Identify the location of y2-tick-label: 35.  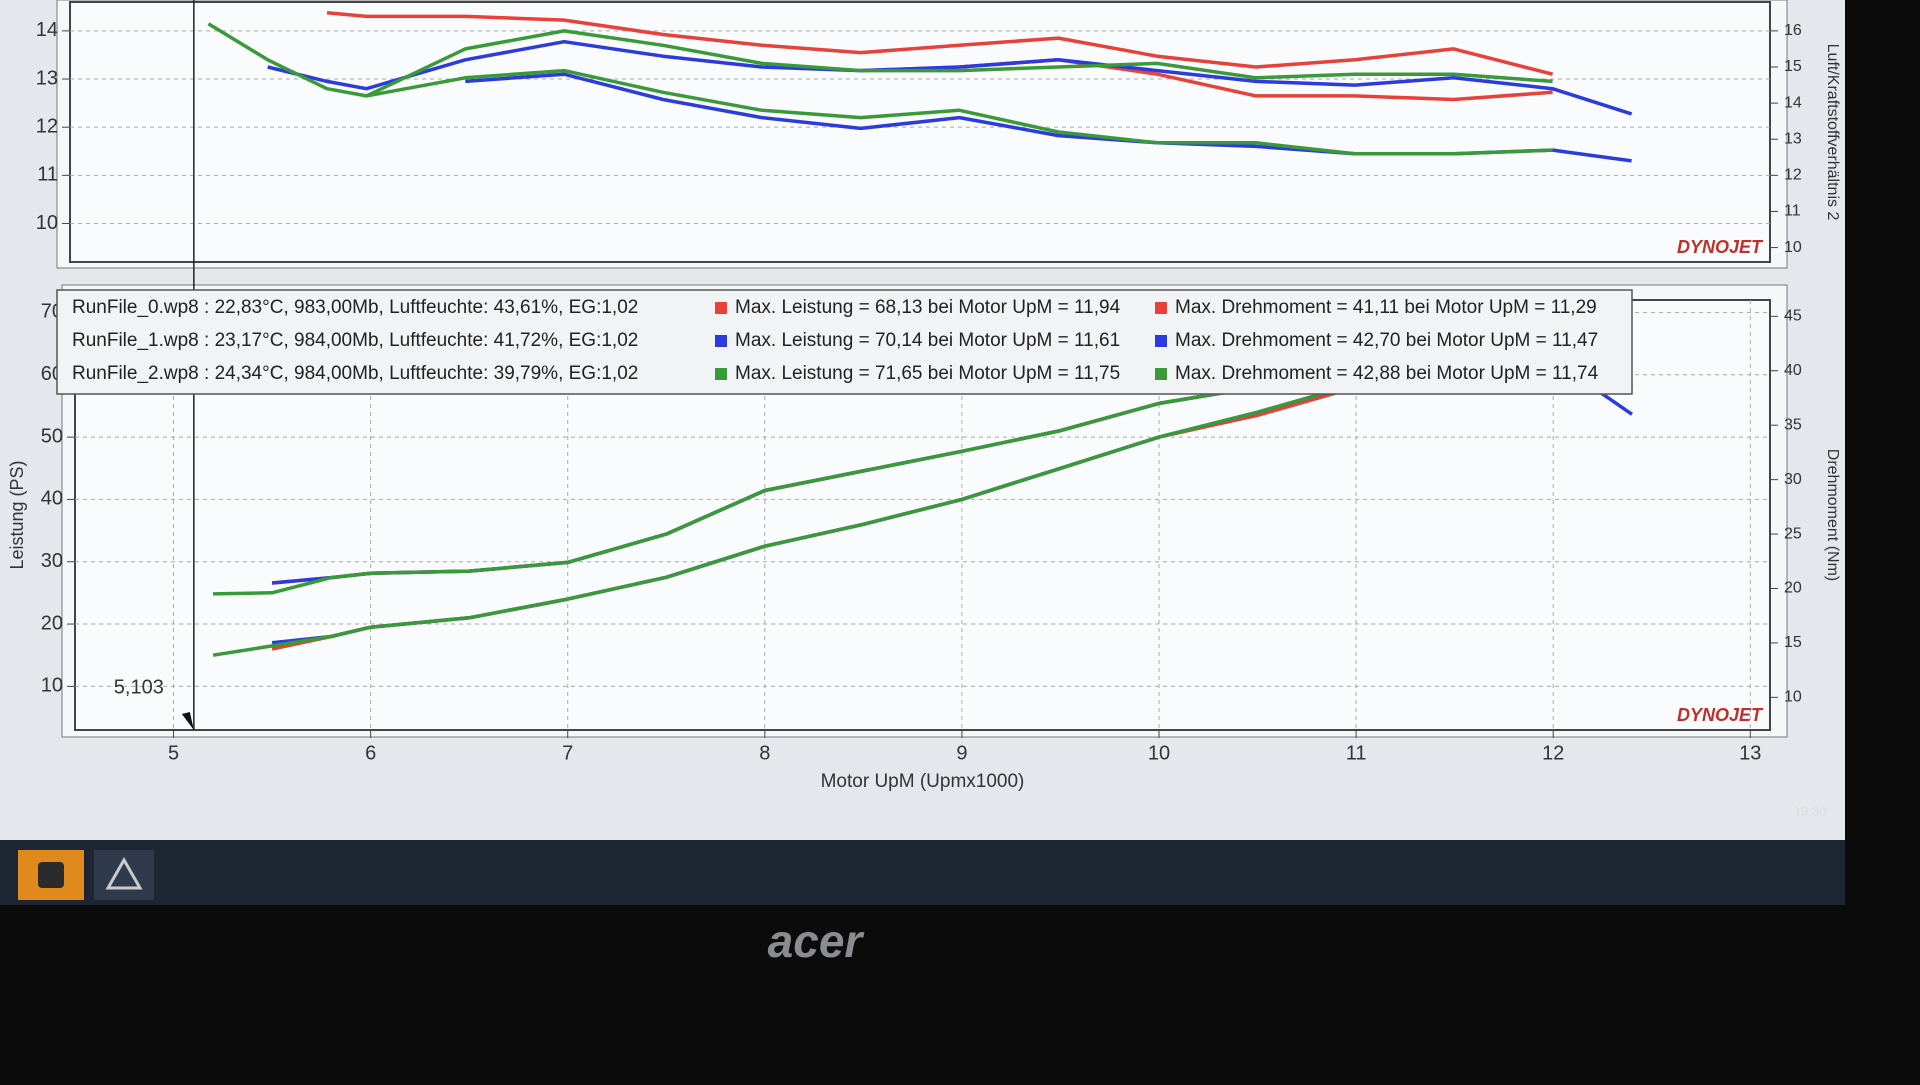
(1793, 424).